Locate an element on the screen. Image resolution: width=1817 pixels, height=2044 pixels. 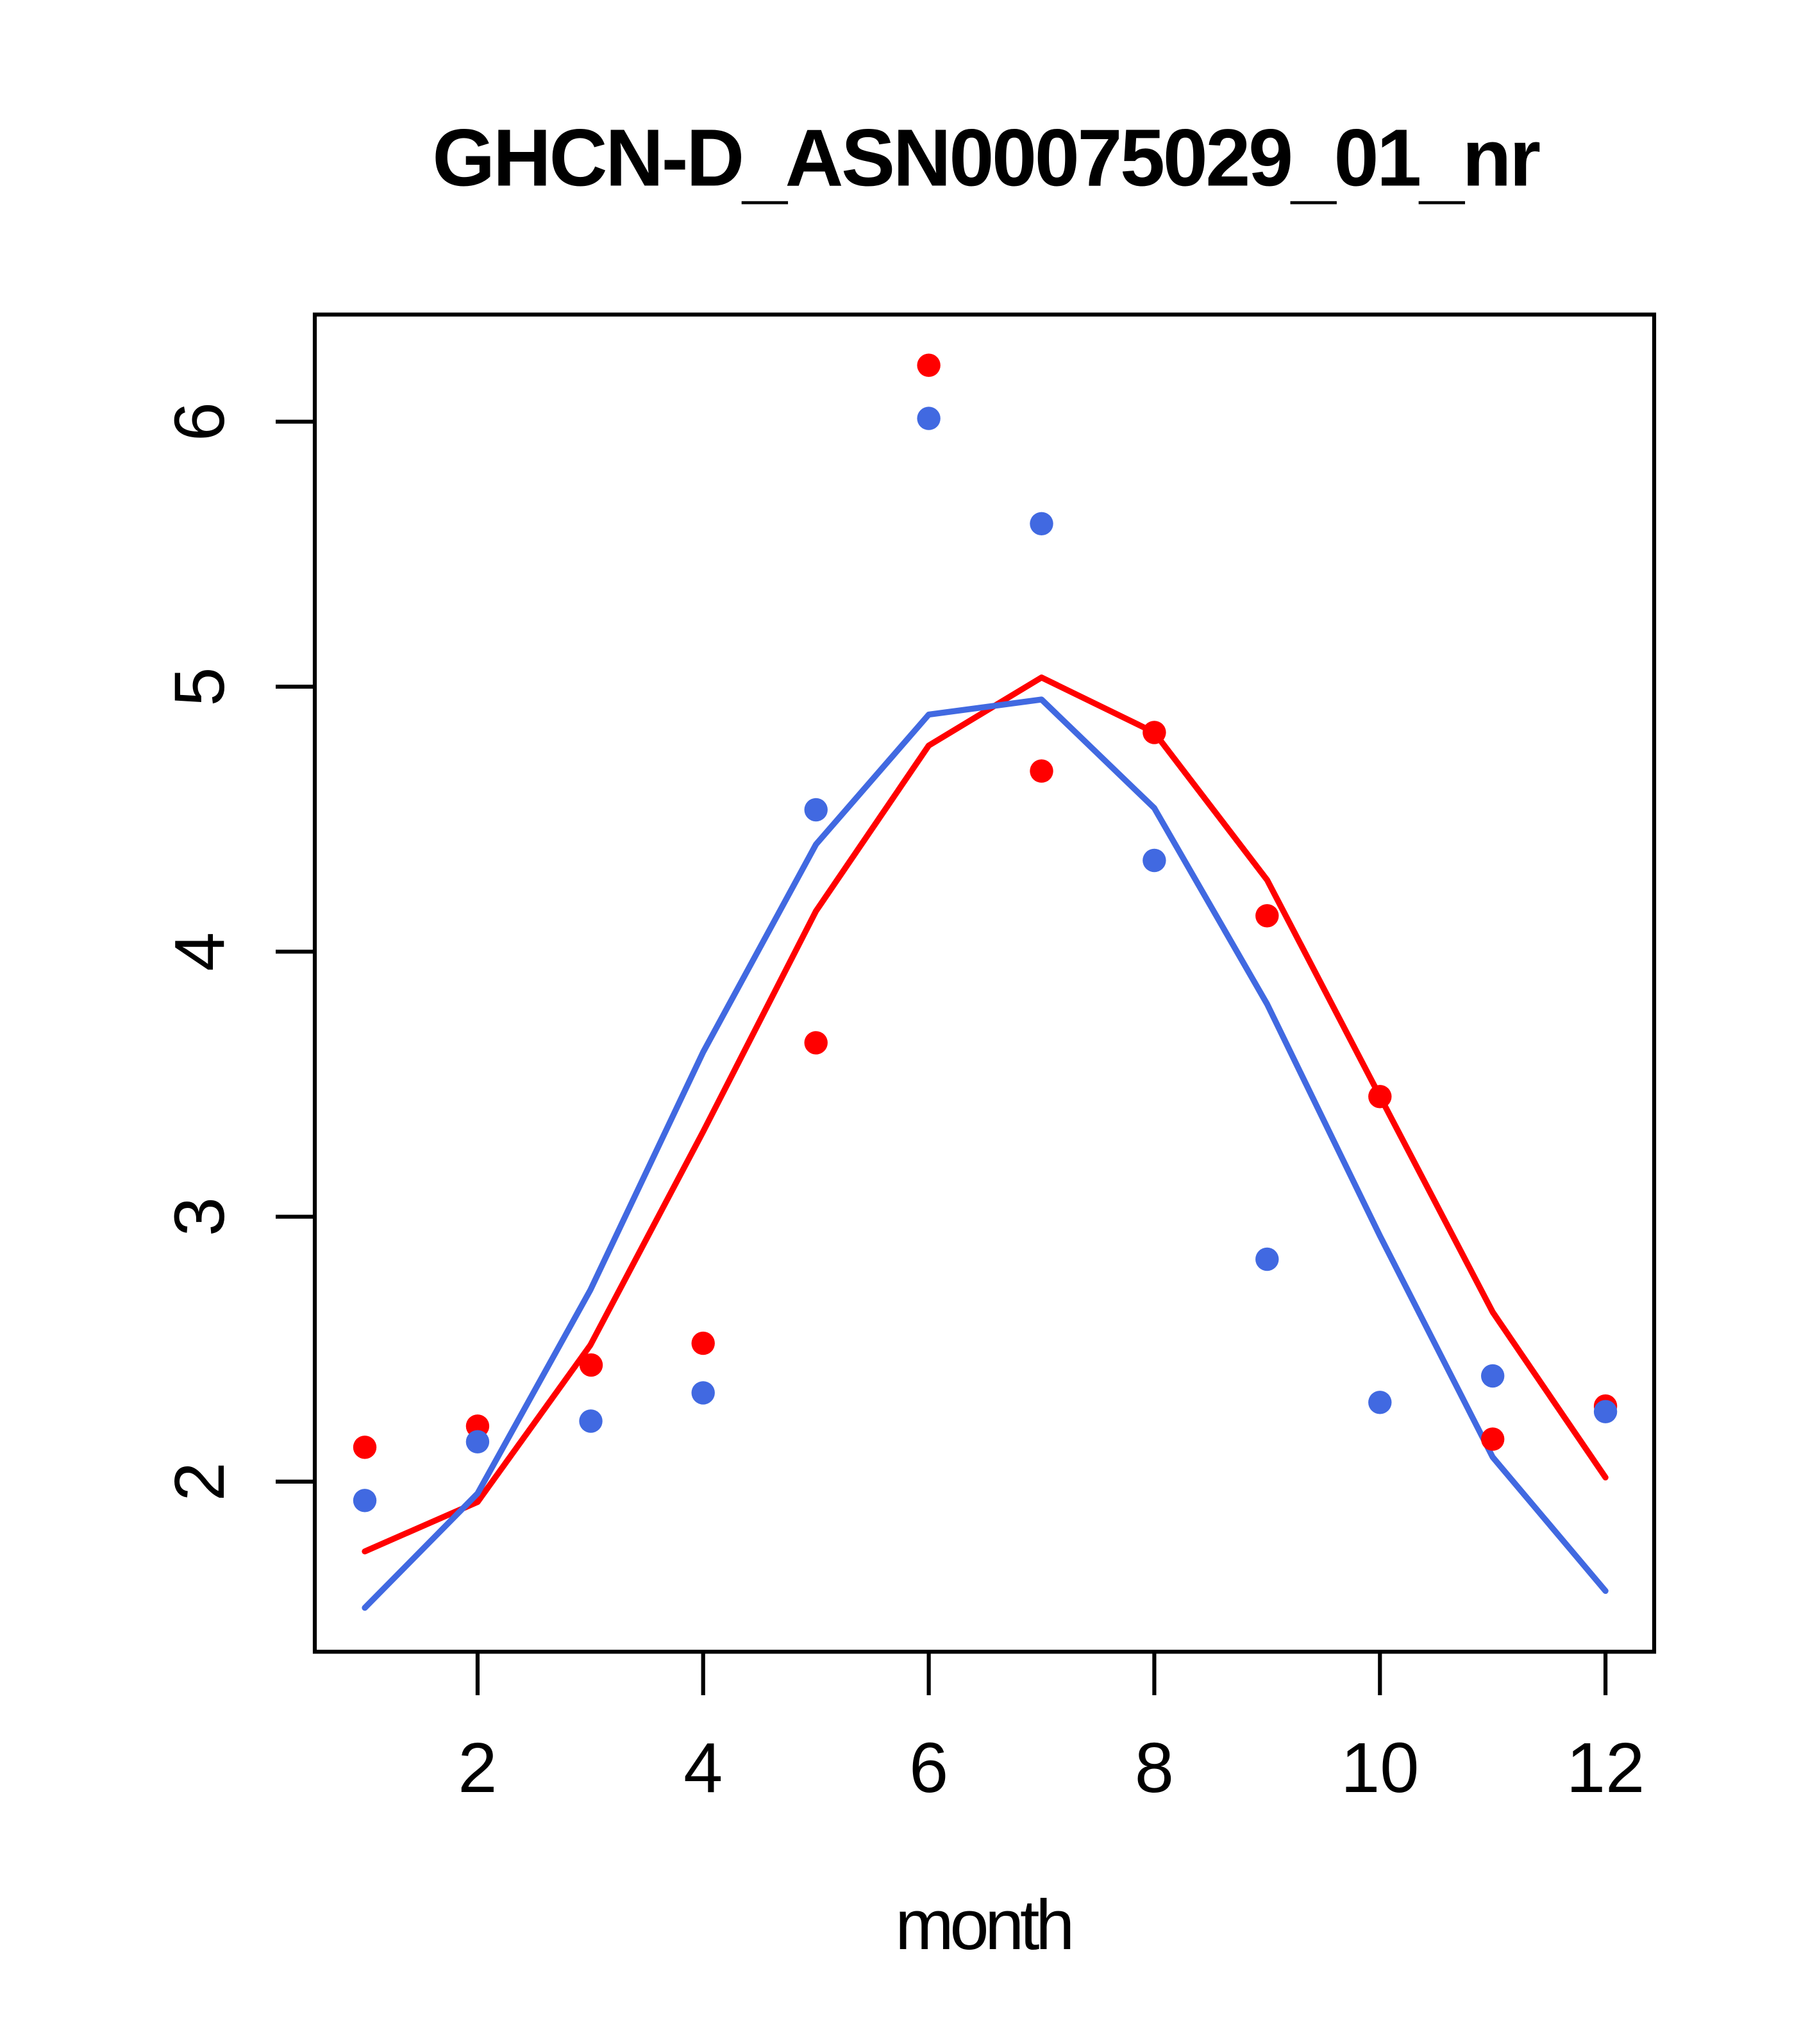
svg-text: GHCN-D_ASN00075029_01_nr is located at coordinates (986, 162).